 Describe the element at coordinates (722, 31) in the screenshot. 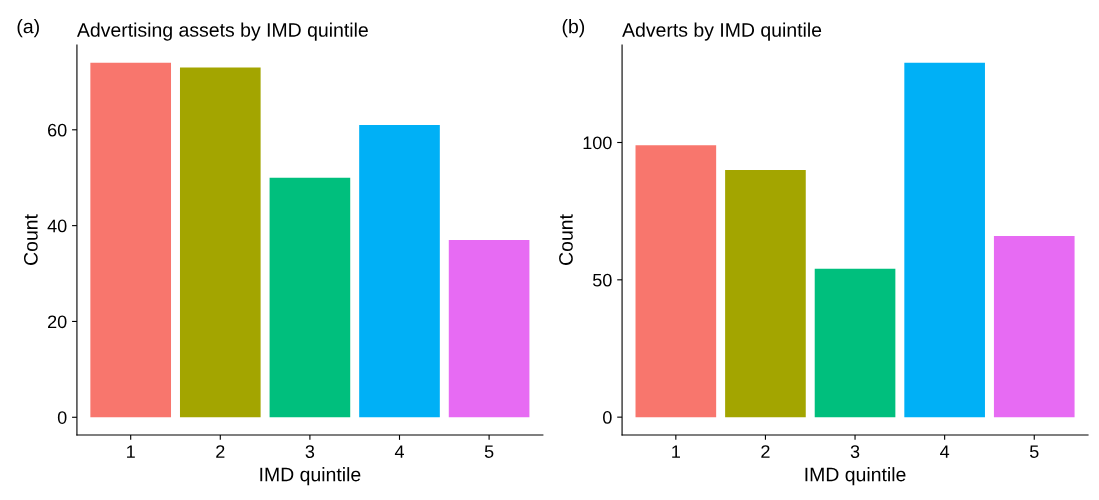

I see `chart-title: Adverts by IMD quintile` at that location.